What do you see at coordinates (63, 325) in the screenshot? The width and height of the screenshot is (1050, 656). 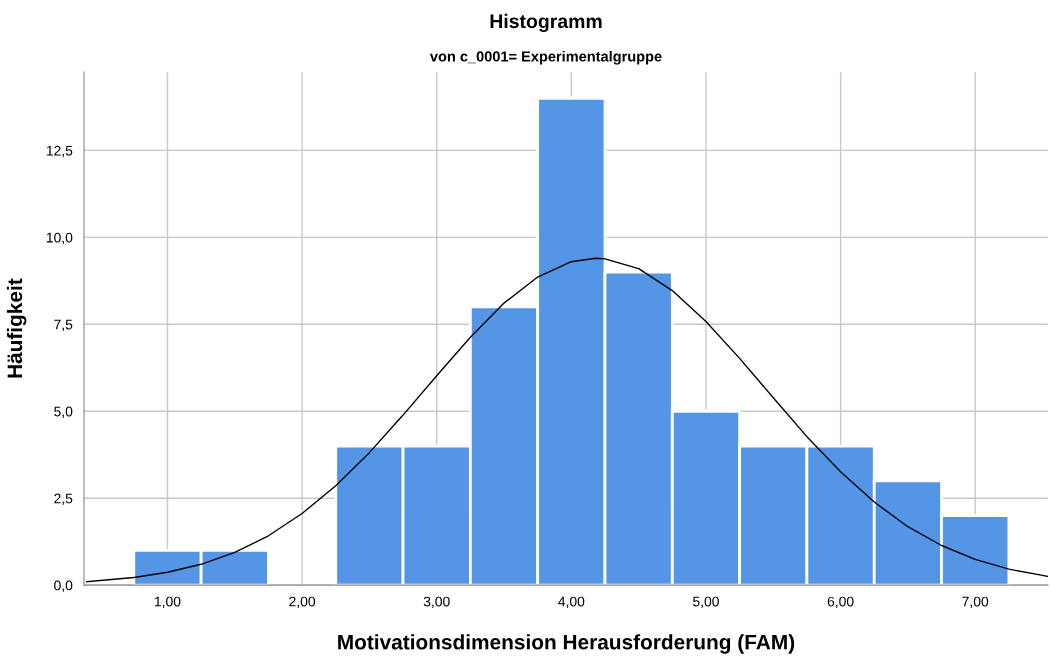 I see `y-tick-label: 7,5` at bounding box center [63, 325].